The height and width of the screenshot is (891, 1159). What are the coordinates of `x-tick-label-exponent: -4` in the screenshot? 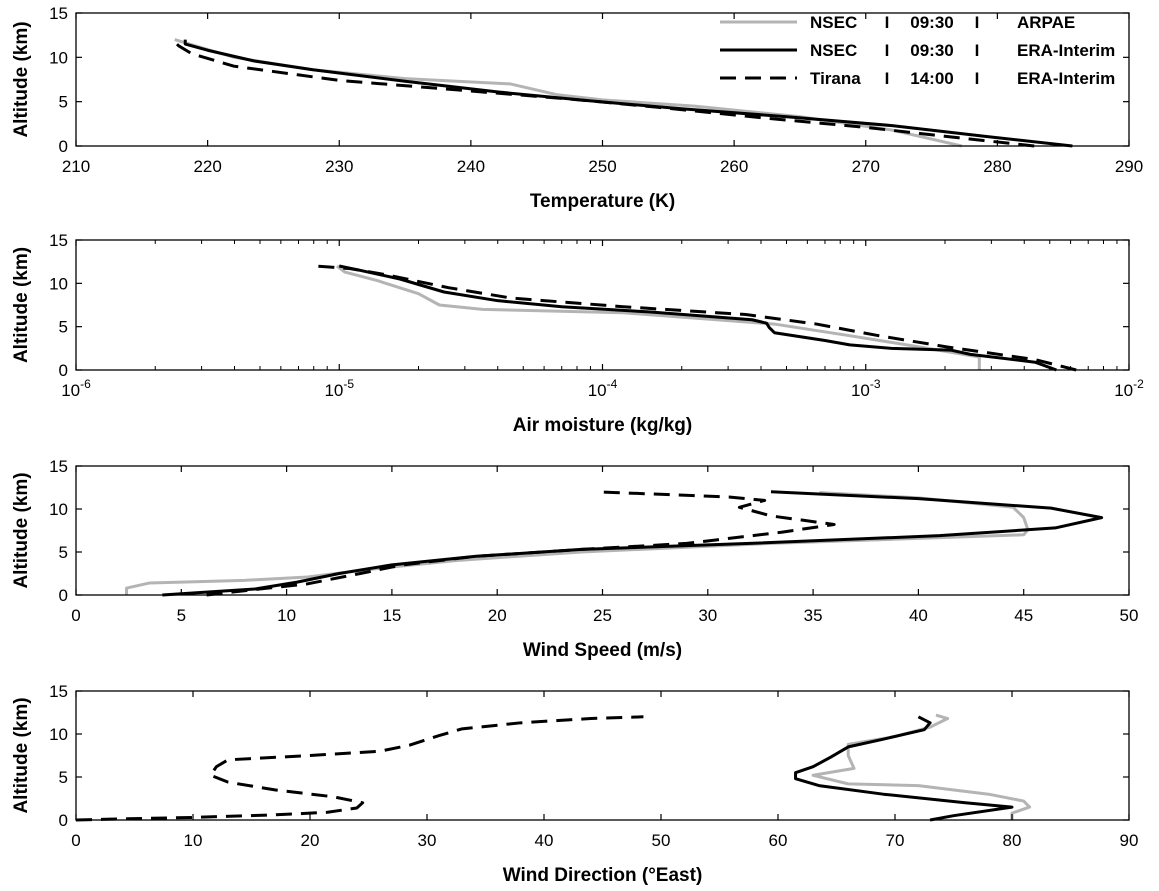 It's located at (612, 384).